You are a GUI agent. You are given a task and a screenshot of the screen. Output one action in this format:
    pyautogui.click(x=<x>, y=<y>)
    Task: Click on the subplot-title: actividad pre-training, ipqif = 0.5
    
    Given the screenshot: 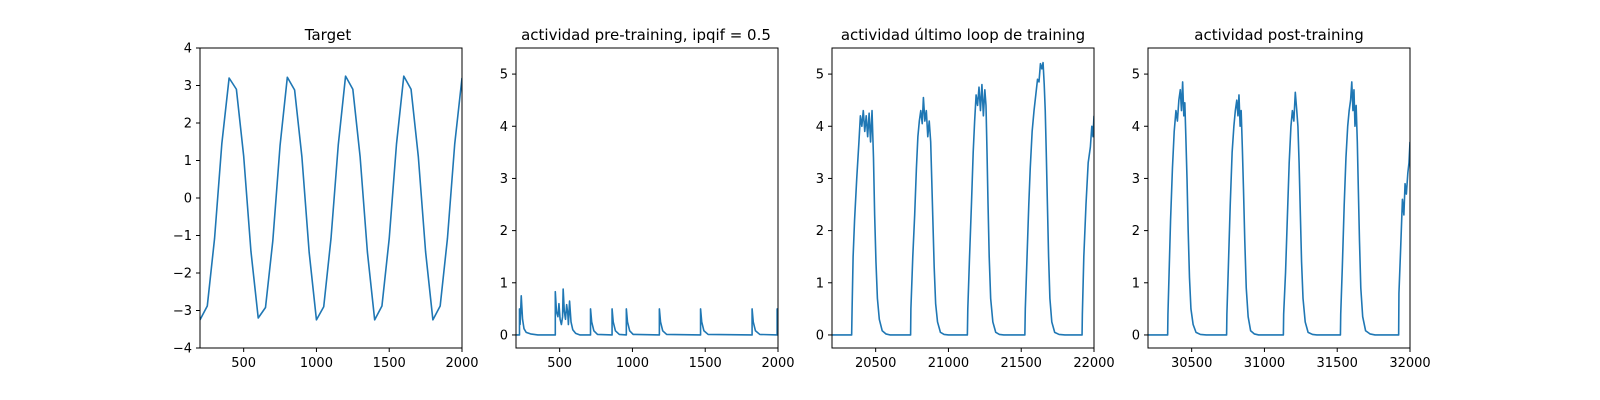 What is the action you would take?
    pyautogui.click(x=646, y=35)
    